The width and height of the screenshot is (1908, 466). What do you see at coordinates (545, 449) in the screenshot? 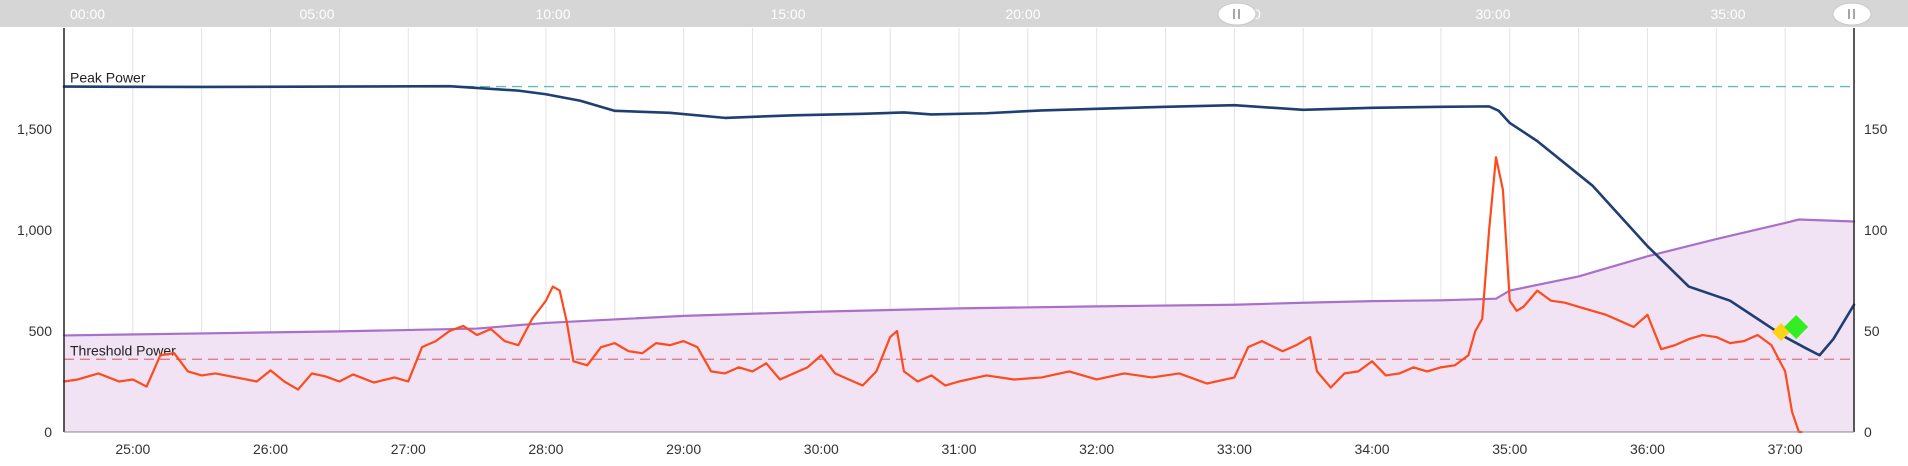
I see `x-tick-label: 28:00` at bounding box center [545, 449].